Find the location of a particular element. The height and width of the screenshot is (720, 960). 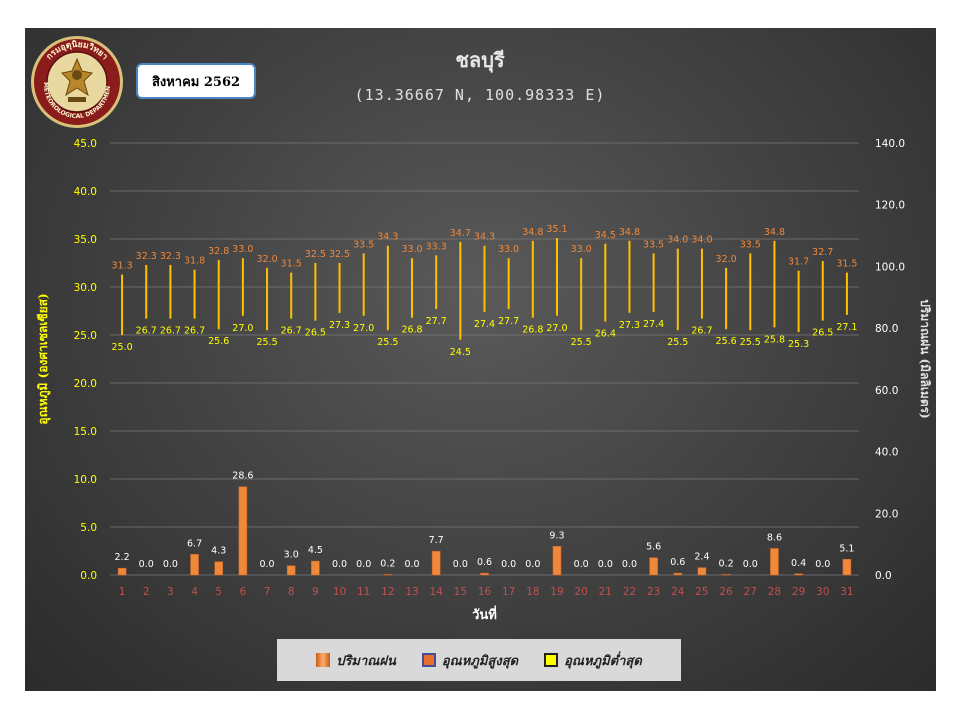

tmin-data-label: 27.1 is located at coordinates (846, 327).